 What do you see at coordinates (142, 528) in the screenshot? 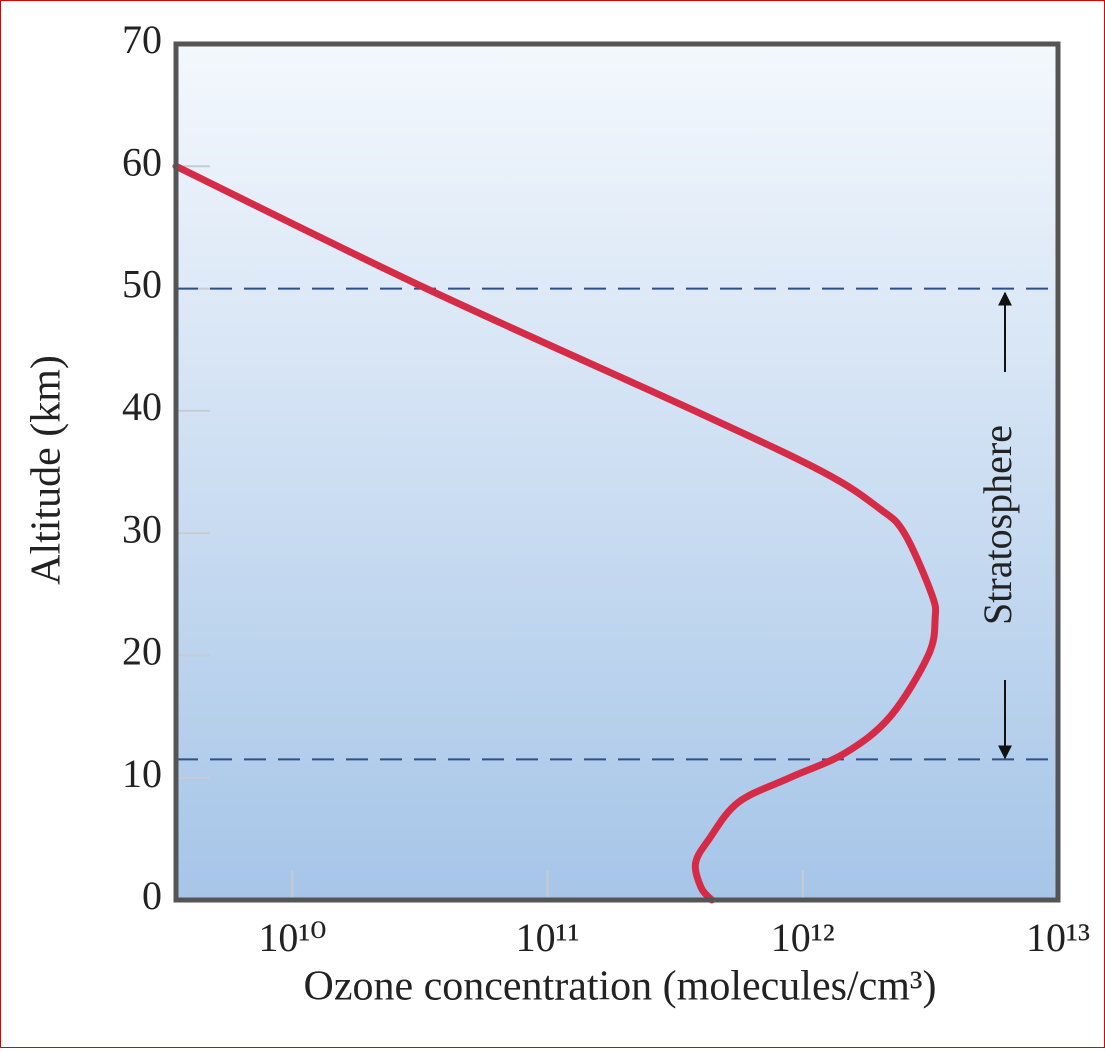
I see `y-tick-label: 30` at bounding box center [142, 528].